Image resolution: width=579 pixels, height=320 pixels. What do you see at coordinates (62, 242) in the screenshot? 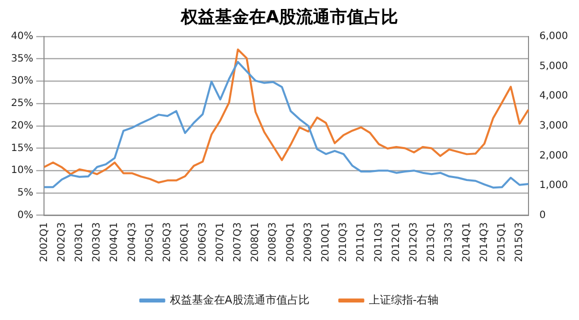
I see `x-tick-label: 2002Q3` at bounding box center [62, 242].